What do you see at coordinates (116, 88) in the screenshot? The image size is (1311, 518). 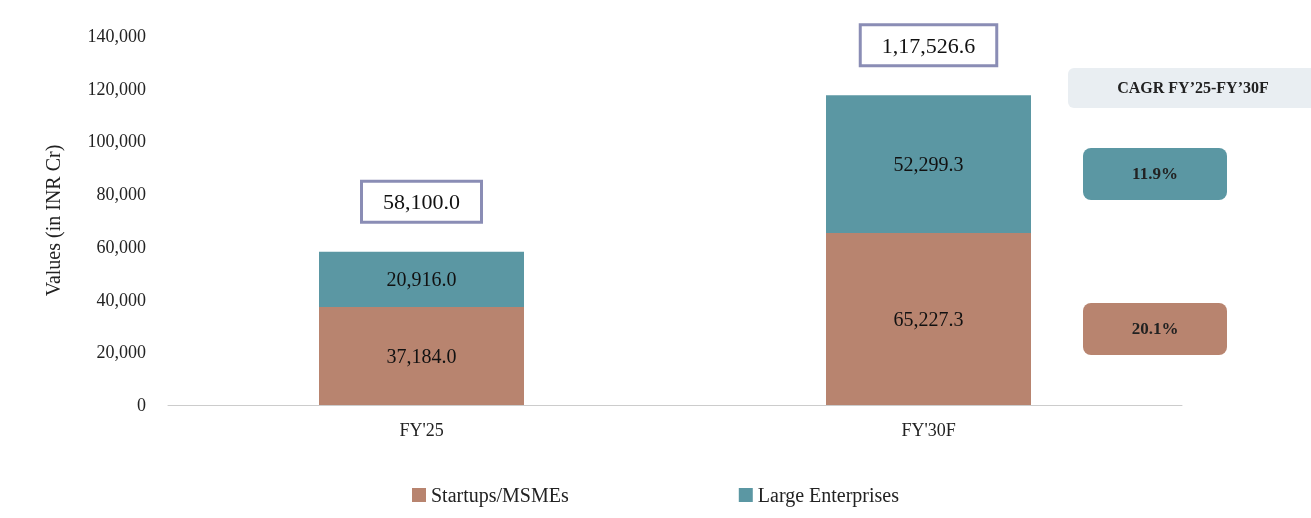 I see `y-tick-label: 120,000` at bounding box center [116, 88].